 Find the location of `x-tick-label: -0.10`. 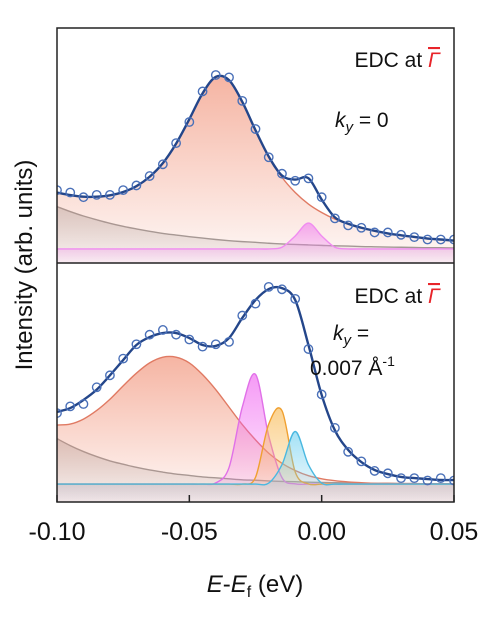

x-tick-label: -0.10 is located at coordinates (57, 532).